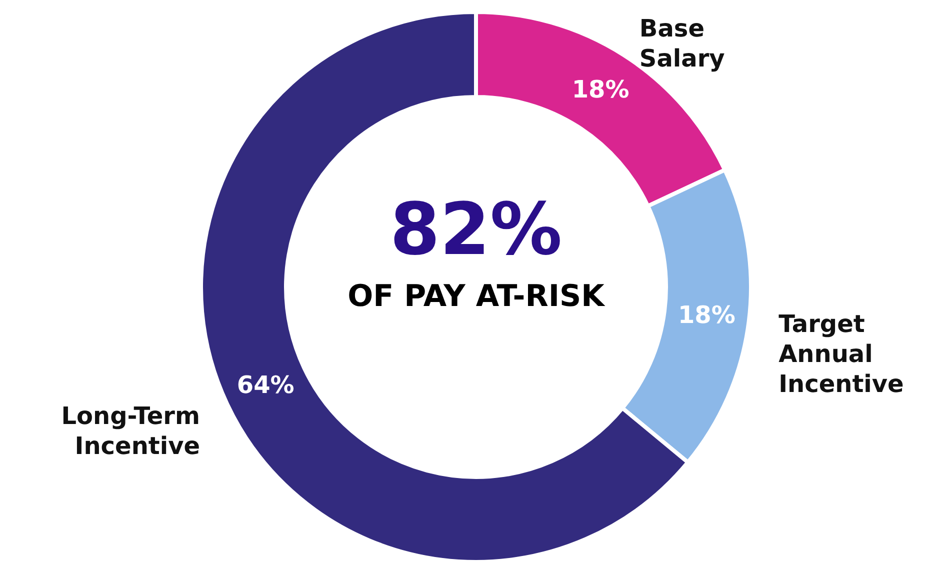 The width and height of the screenshot is (952, 574). What do you see at coordinates (841, 354) in the screenshot?
I see `slice-label: Target Annual Incentive` at bounding box center [841, 354].